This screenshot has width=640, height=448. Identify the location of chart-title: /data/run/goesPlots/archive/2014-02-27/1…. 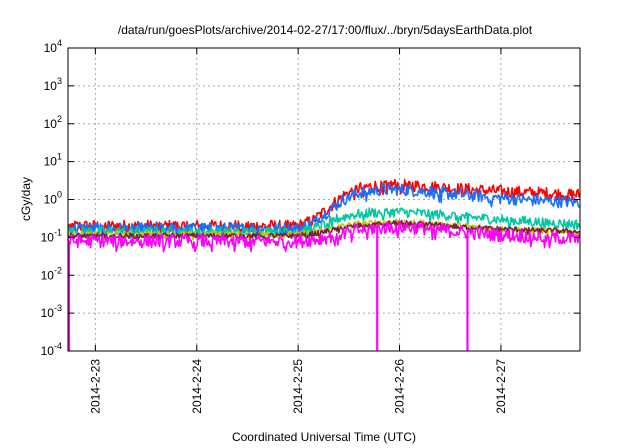
(325, 30).